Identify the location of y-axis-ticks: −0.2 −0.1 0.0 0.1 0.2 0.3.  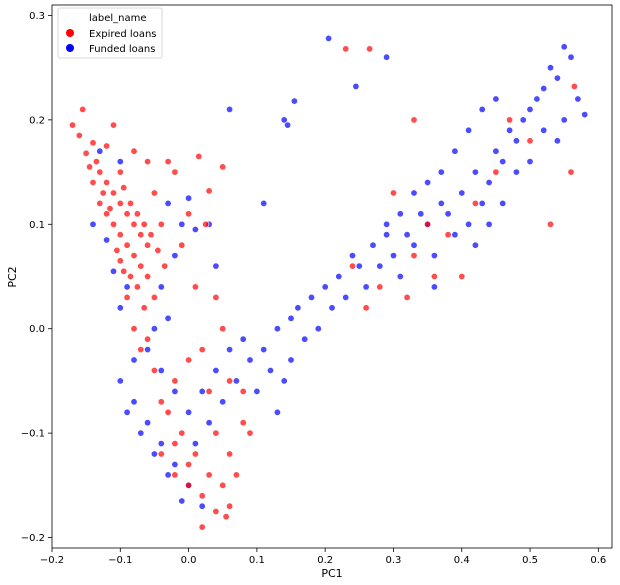
(36, 277).